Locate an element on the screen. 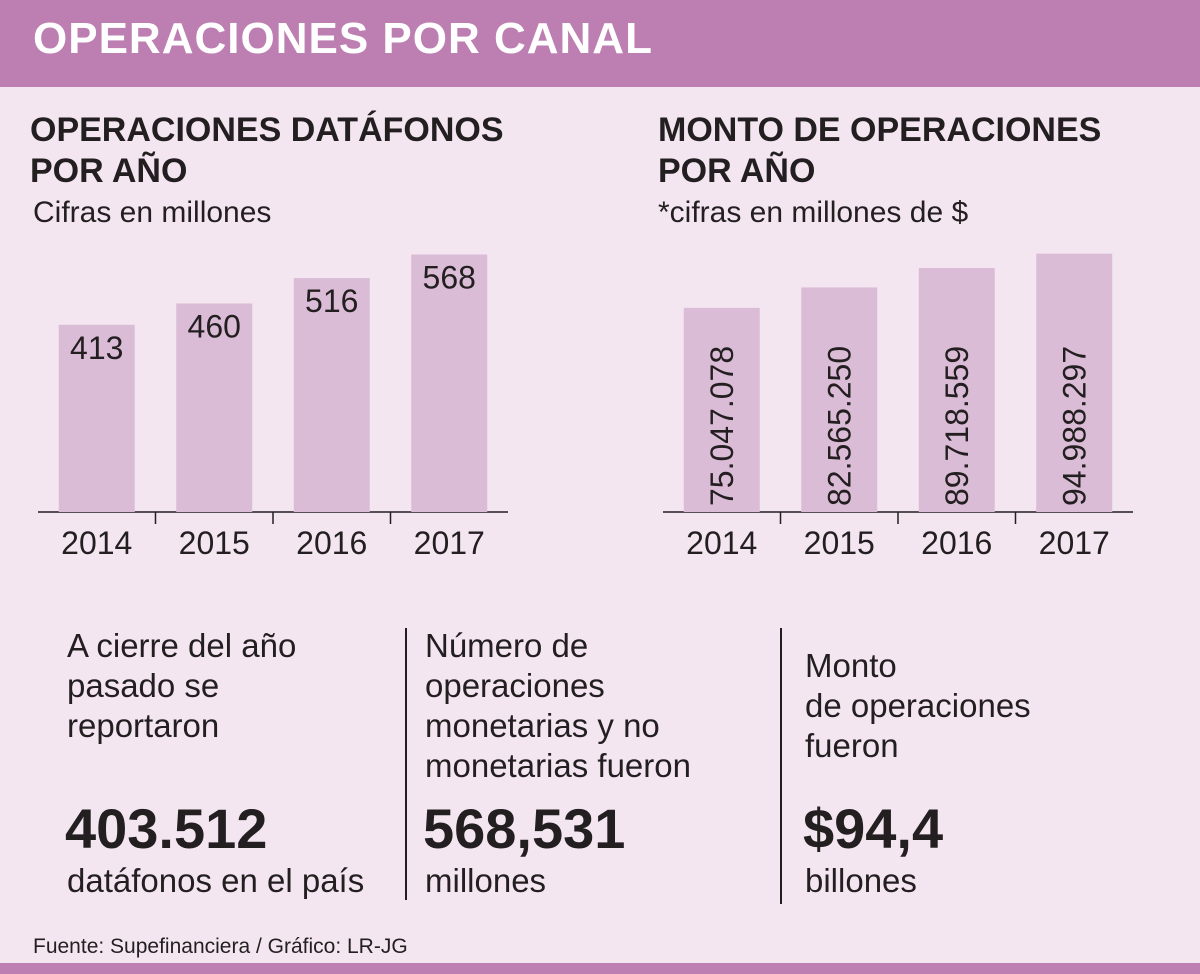  chart1-subtitle: Cifras en millones is located at coordinates (152, 212).